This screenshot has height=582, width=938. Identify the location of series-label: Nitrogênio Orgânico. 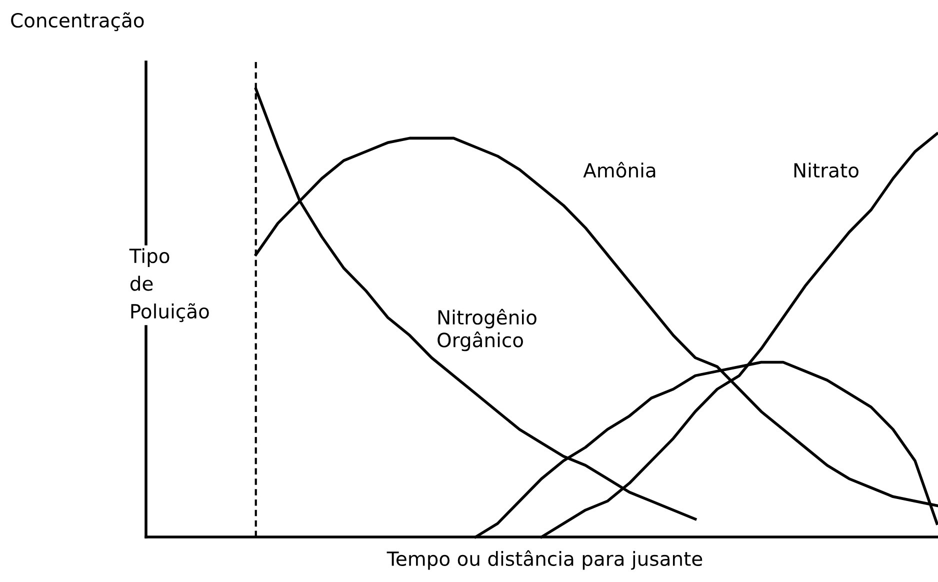
(487, 330).